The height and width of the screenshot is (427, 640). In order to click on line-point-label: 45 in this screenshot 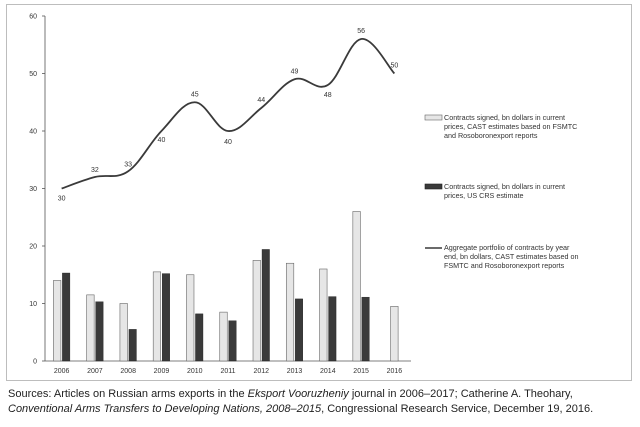, I will do `click(195, 94)`.